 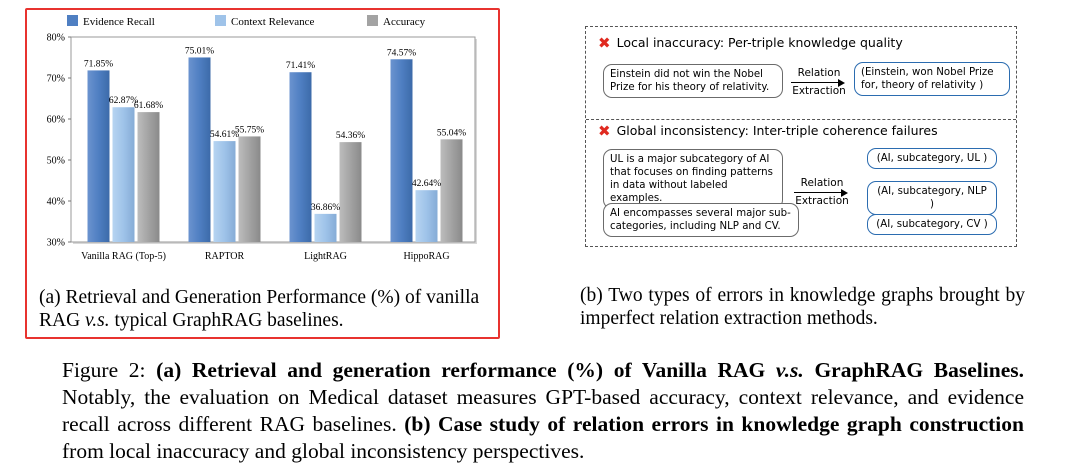 I want to click on y-tick-label: 50%, so click(x=56, y=161).